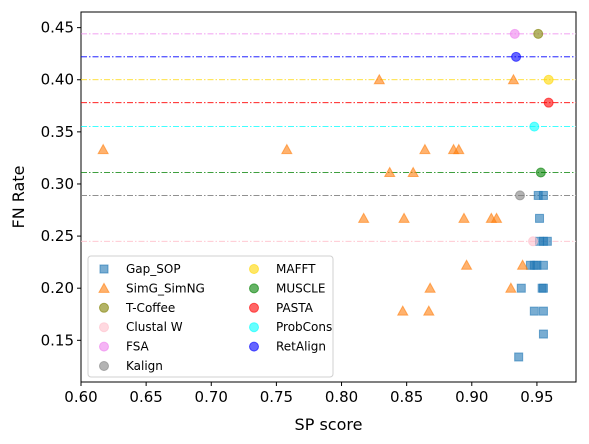  What do you see at coordinates (516, 56) in the screenshot?
I see `data-point-retalign` at bounding box center [516, 56].